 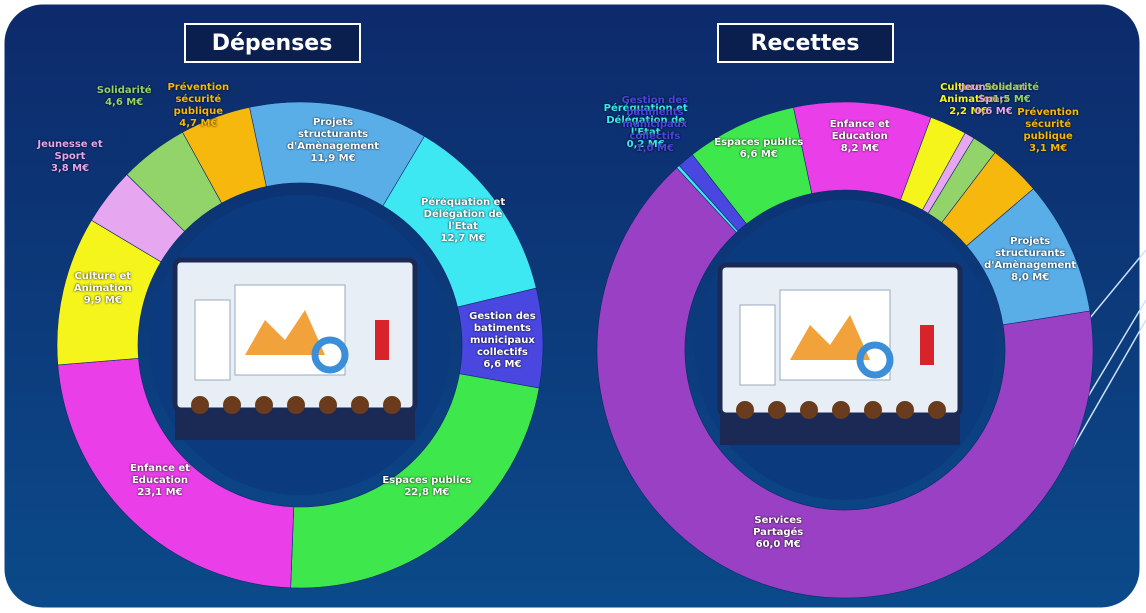 I want to click on panel, so click(x=212, y=340).